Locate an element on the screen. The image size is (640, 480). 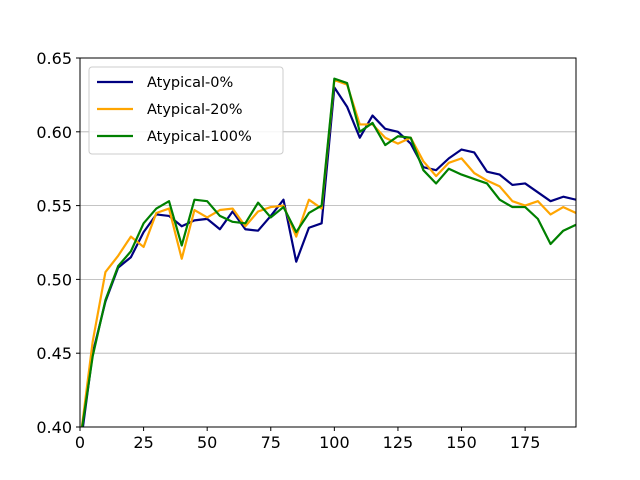
x-tick-label: 175 is located at coordinates (525, 442).